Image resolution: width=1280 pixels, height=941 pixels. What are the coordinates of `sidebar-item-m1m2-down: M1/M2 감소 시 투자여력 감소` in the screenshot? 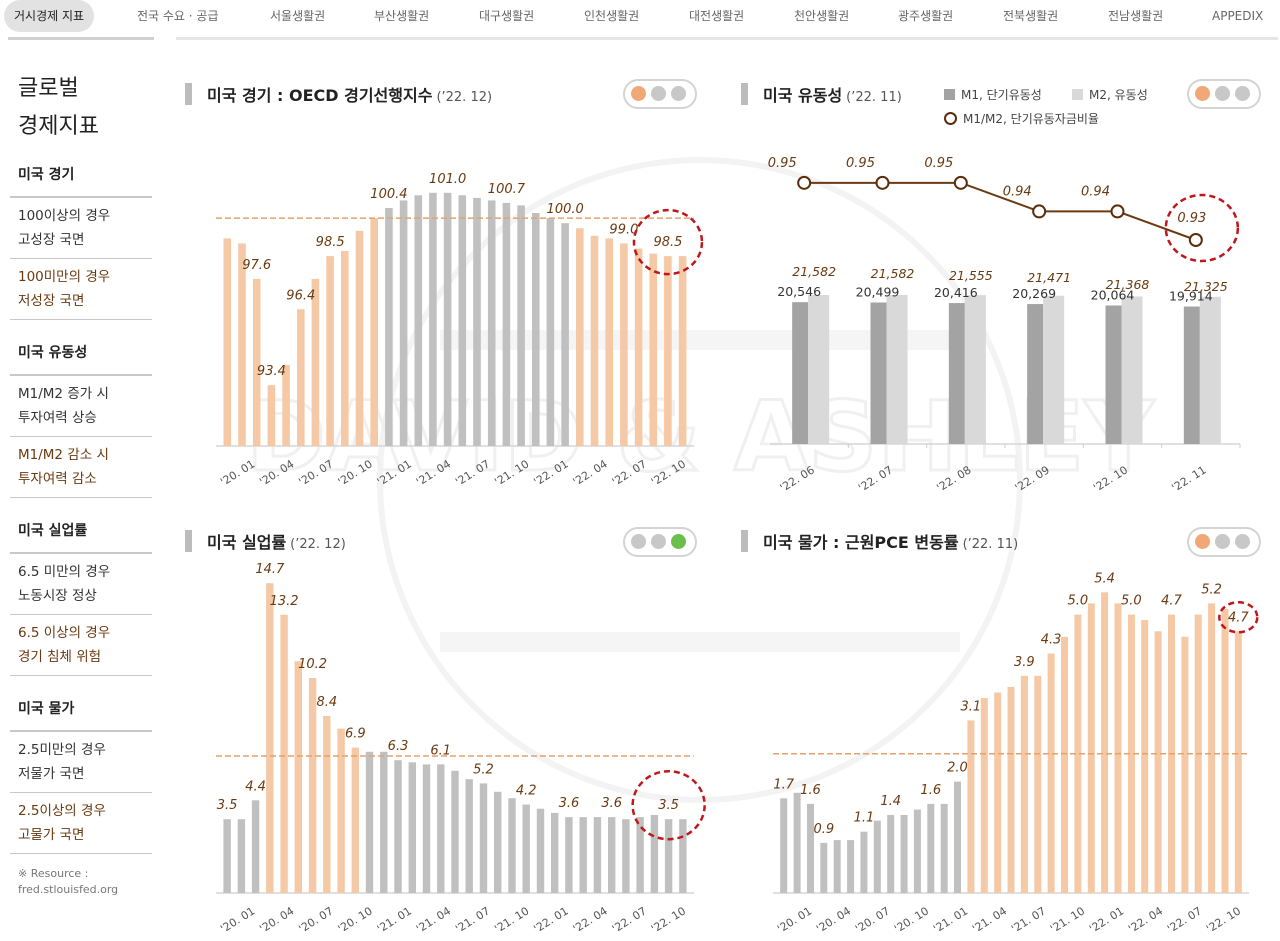 It's located at (81, 467).